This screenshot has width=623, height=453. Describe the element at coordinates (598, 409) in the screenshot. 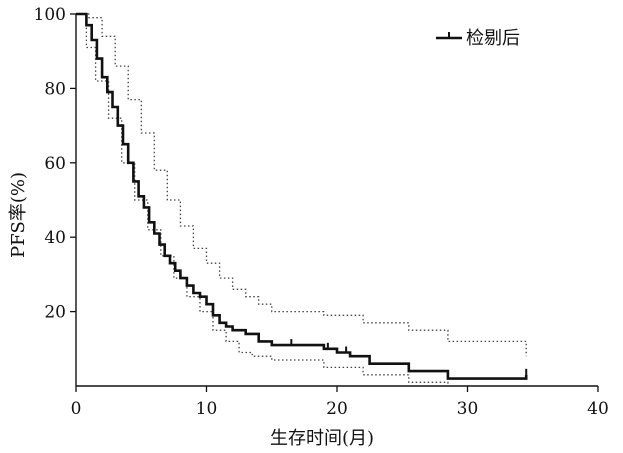

I see `x-tick-label: 40` at that location.